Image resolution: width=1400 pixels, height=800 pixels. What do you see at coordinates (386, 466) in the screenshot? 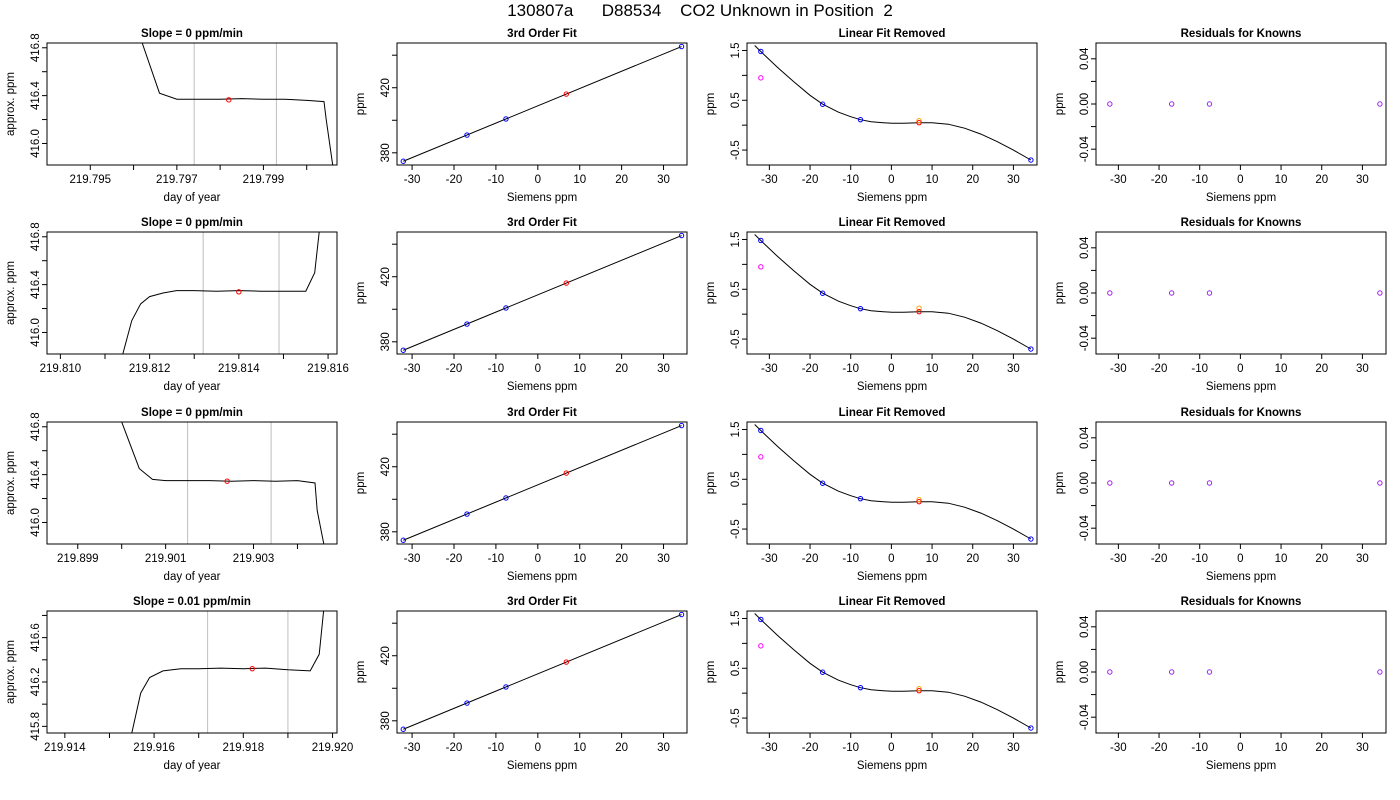
I see `y-tick-label: 420` at bounding box center [386, 466].